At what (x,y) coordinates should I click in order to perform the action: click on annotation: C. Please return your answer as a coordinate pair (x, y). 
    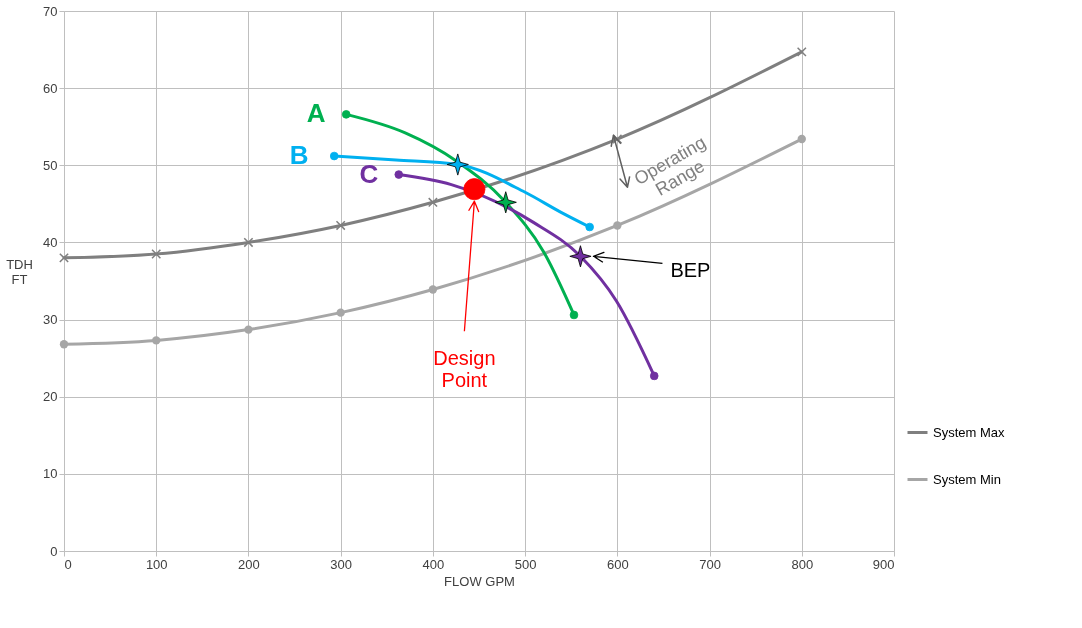
    Looking at the image, I should click on (369, 173).